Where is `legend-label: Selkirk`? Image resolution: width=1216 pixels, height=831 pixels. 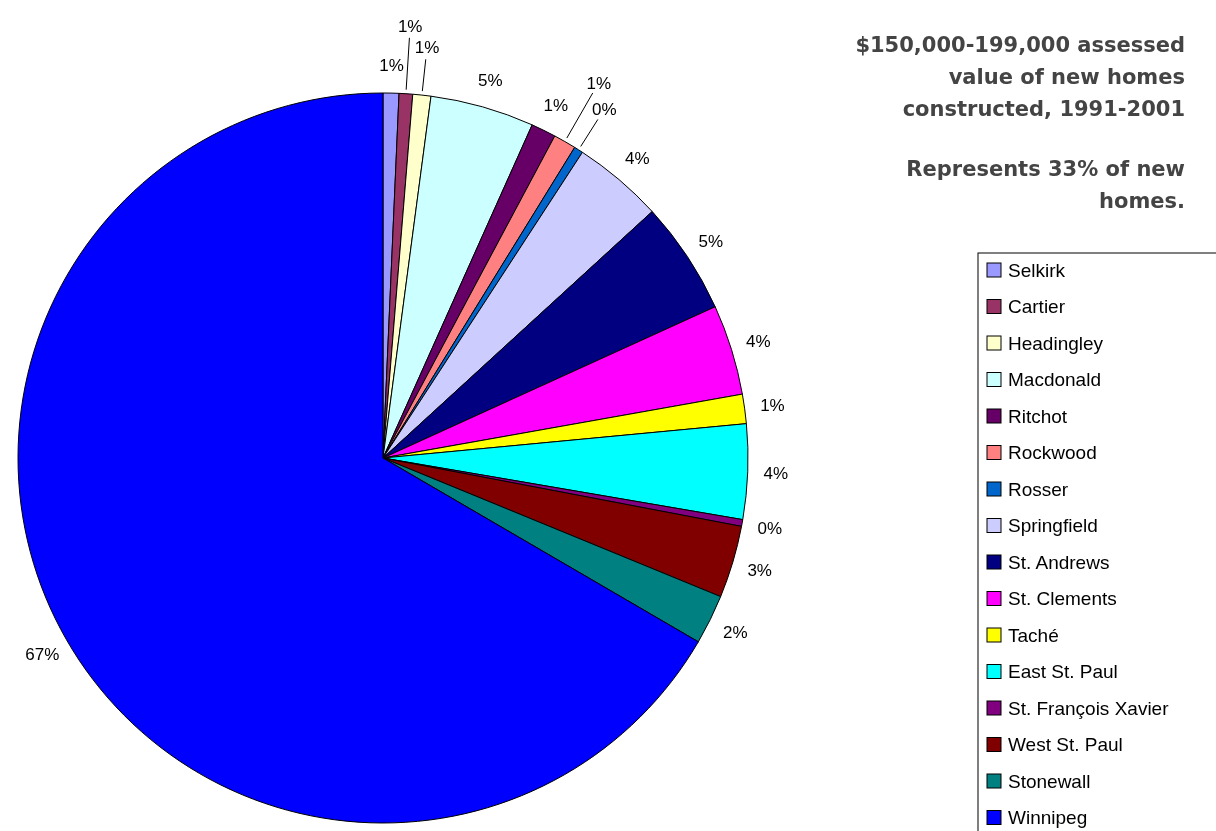
legend-label: Selkirk is located at coordinates (1037, 270).